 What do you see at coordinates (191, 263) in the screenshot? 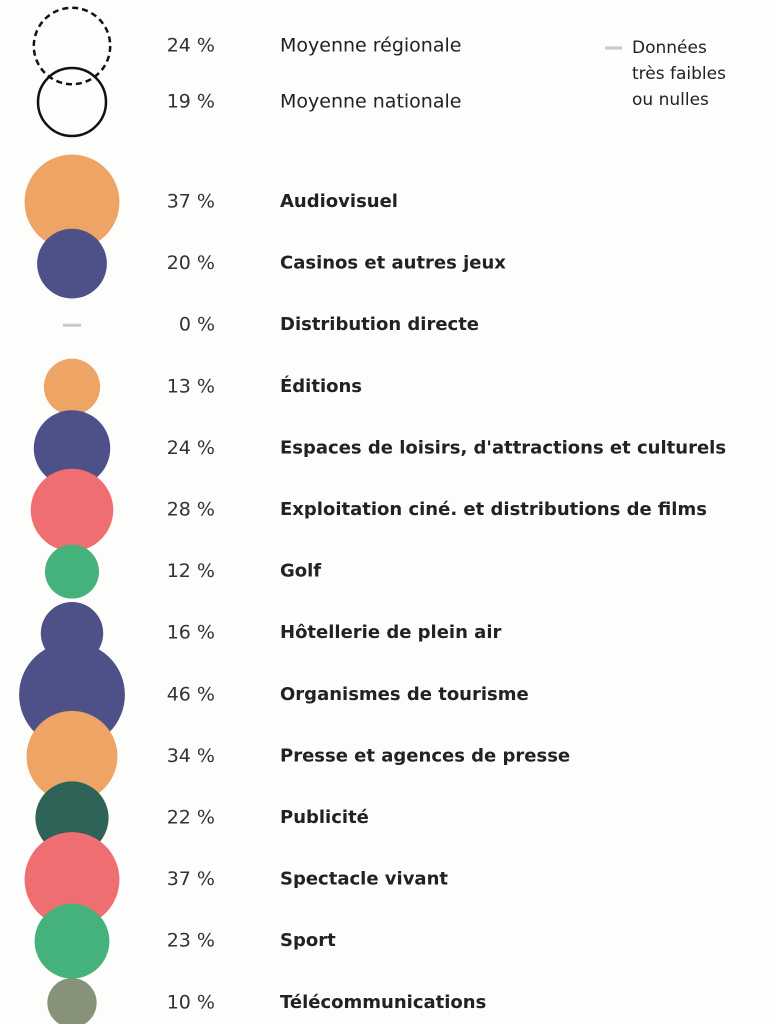
I see `value-label: 20 %` at bounding box center [191, 263].